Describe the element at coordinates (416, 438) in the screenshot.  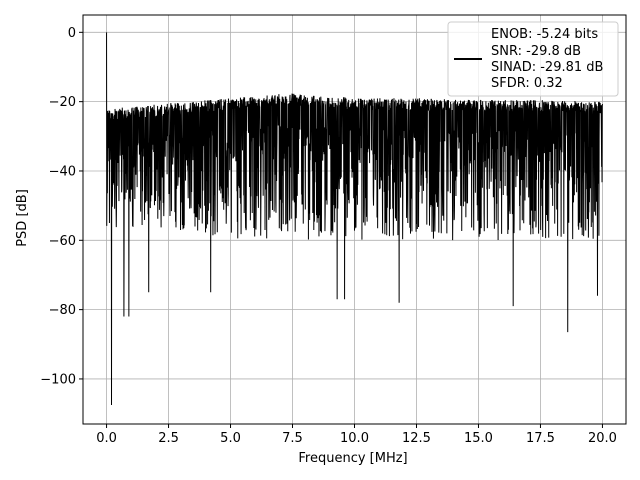
I see `x-tick-label: 12.5` at that location.